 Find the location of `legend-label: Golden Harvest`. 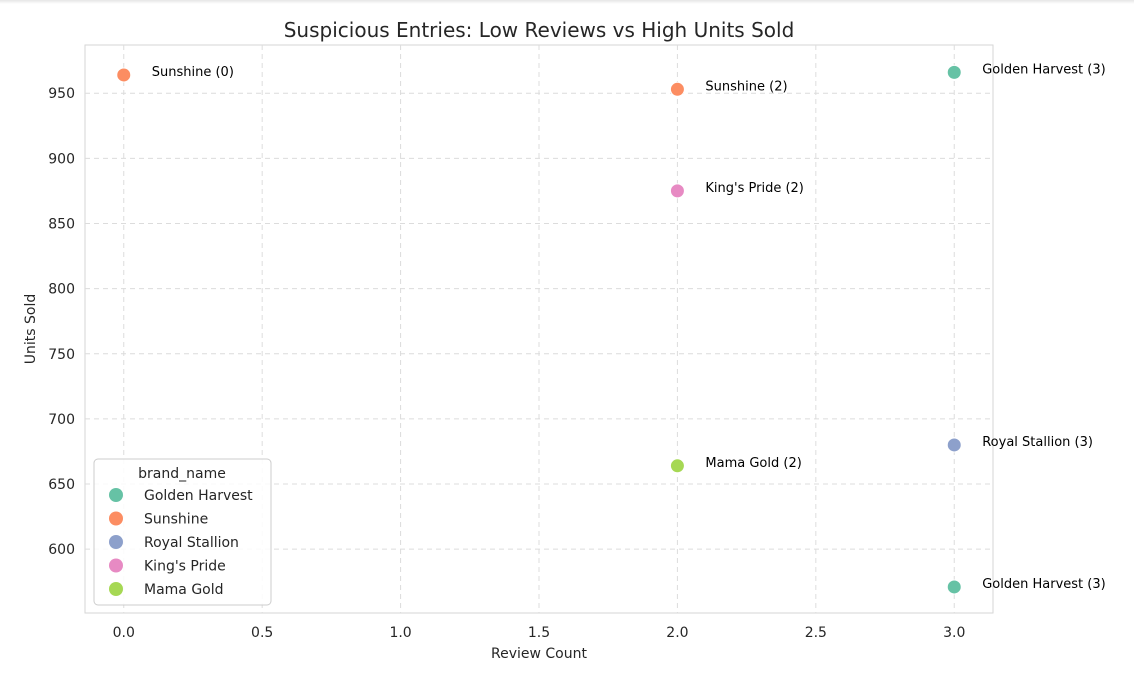

legend-label: Golden Harvest is located at coordinates (198, 496).